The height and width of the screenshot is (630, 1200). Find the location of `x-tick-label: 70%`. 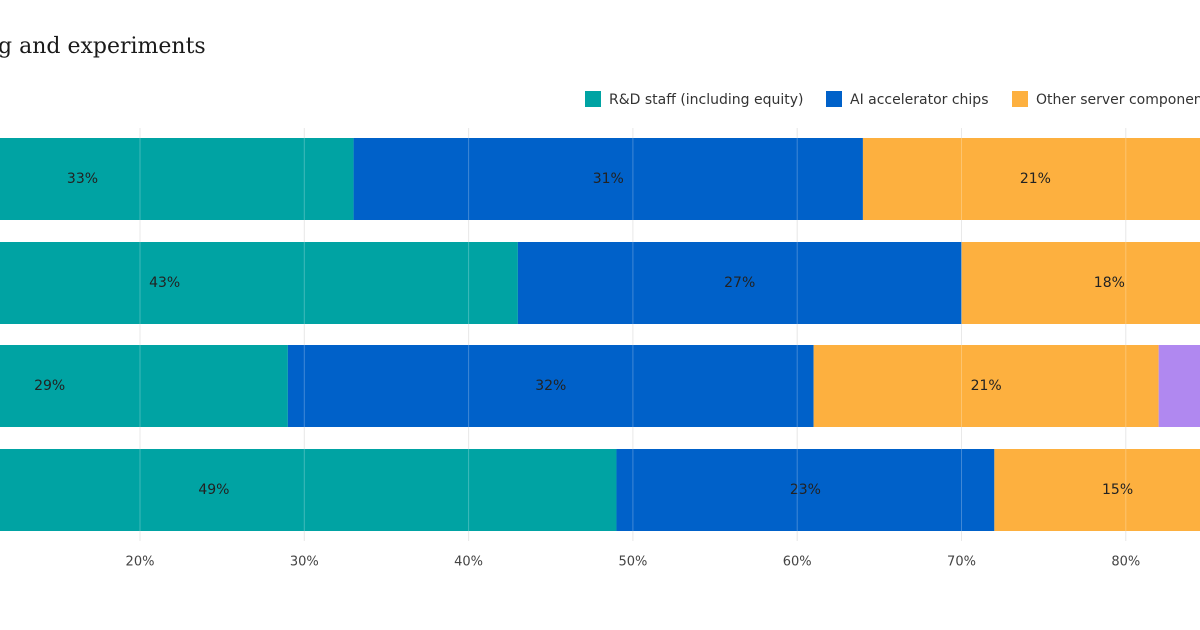

x-tick-label: 70% is located at coordinates (961, 562).